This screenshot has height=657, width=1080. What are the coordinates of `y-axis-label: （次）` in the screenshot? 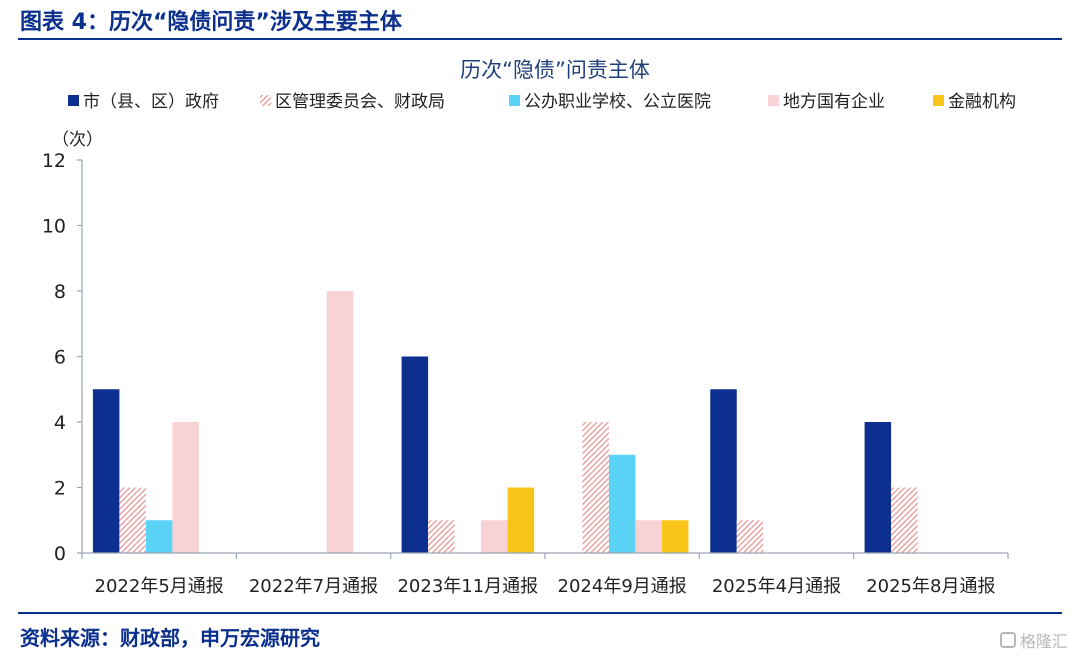 It's located at (77, 140).